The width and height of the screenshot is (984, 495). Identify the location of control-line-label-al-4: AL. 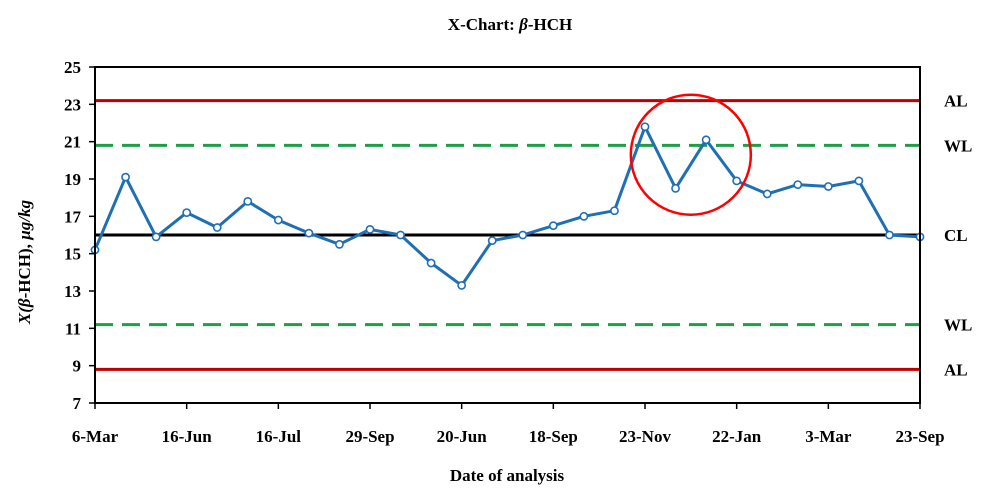
(956, 369).